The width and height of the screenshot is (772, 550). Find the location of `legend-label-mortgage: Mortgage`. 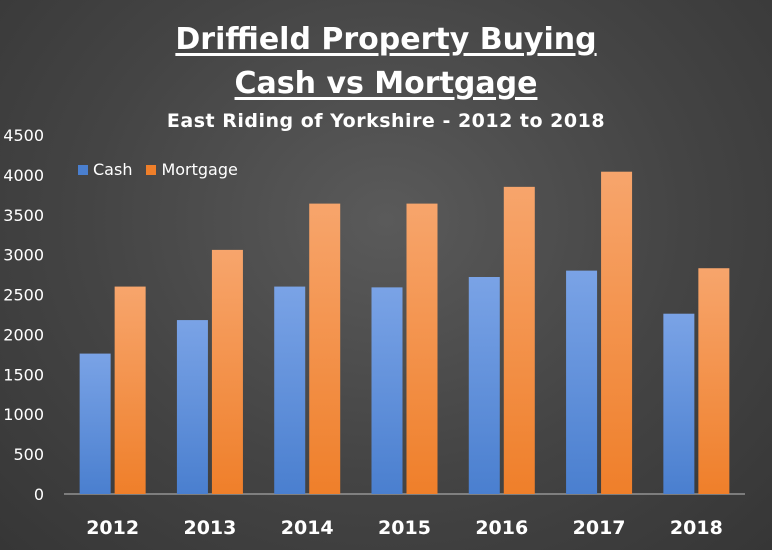

legend-label-mortgage: Mortgage is located at coordinates (199, 169).